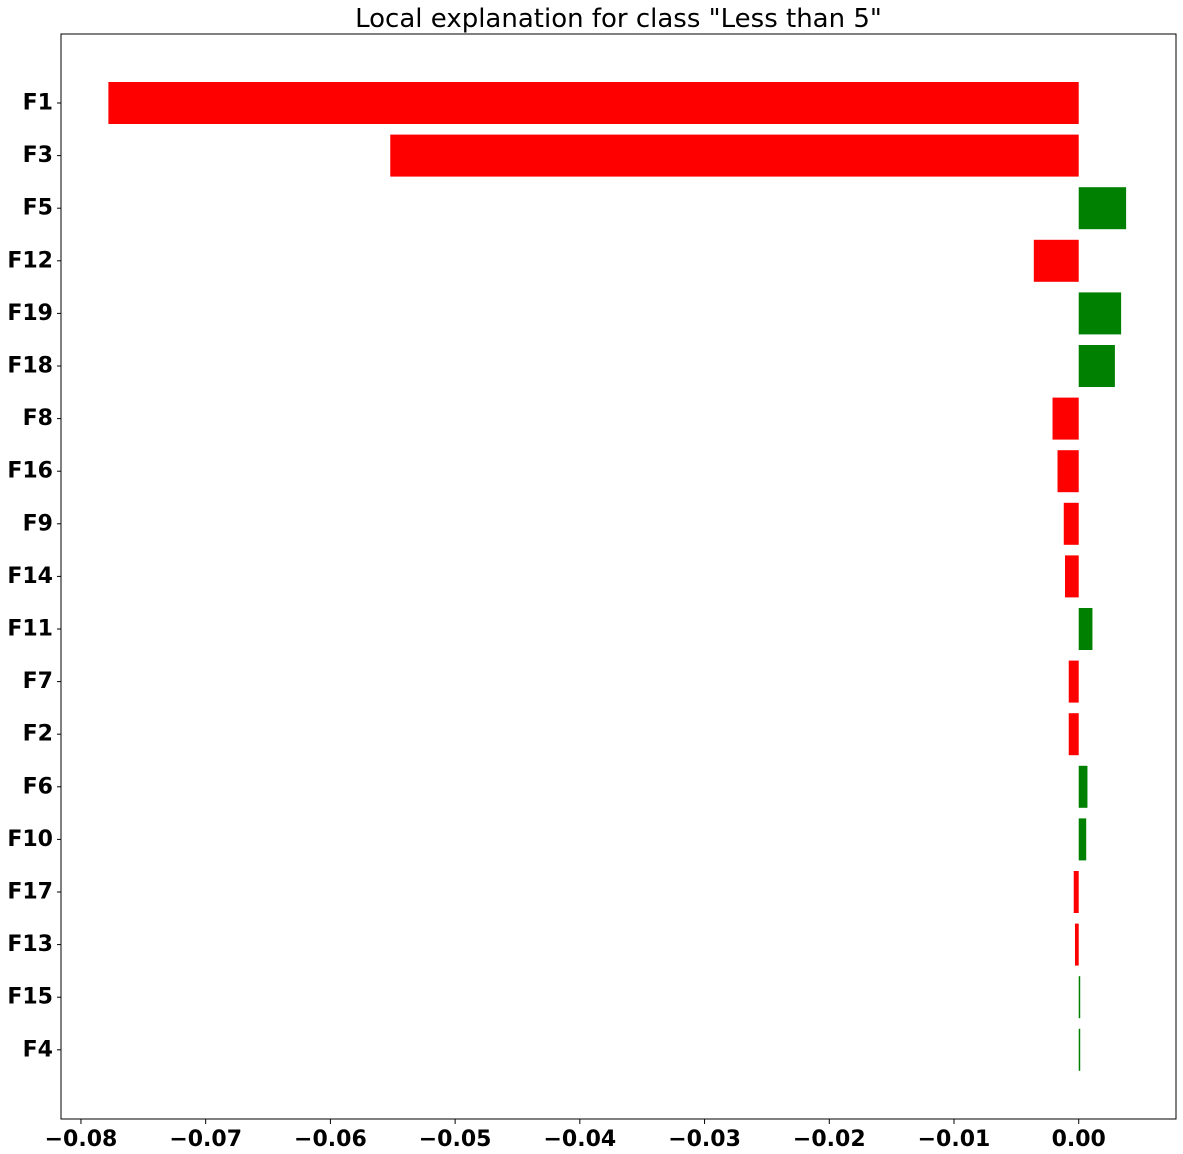 This screenshot has width=1183, height=1154. Describe the element at coordinates (1083, 786) in the screenshot. I see `bar-f6` at that location.